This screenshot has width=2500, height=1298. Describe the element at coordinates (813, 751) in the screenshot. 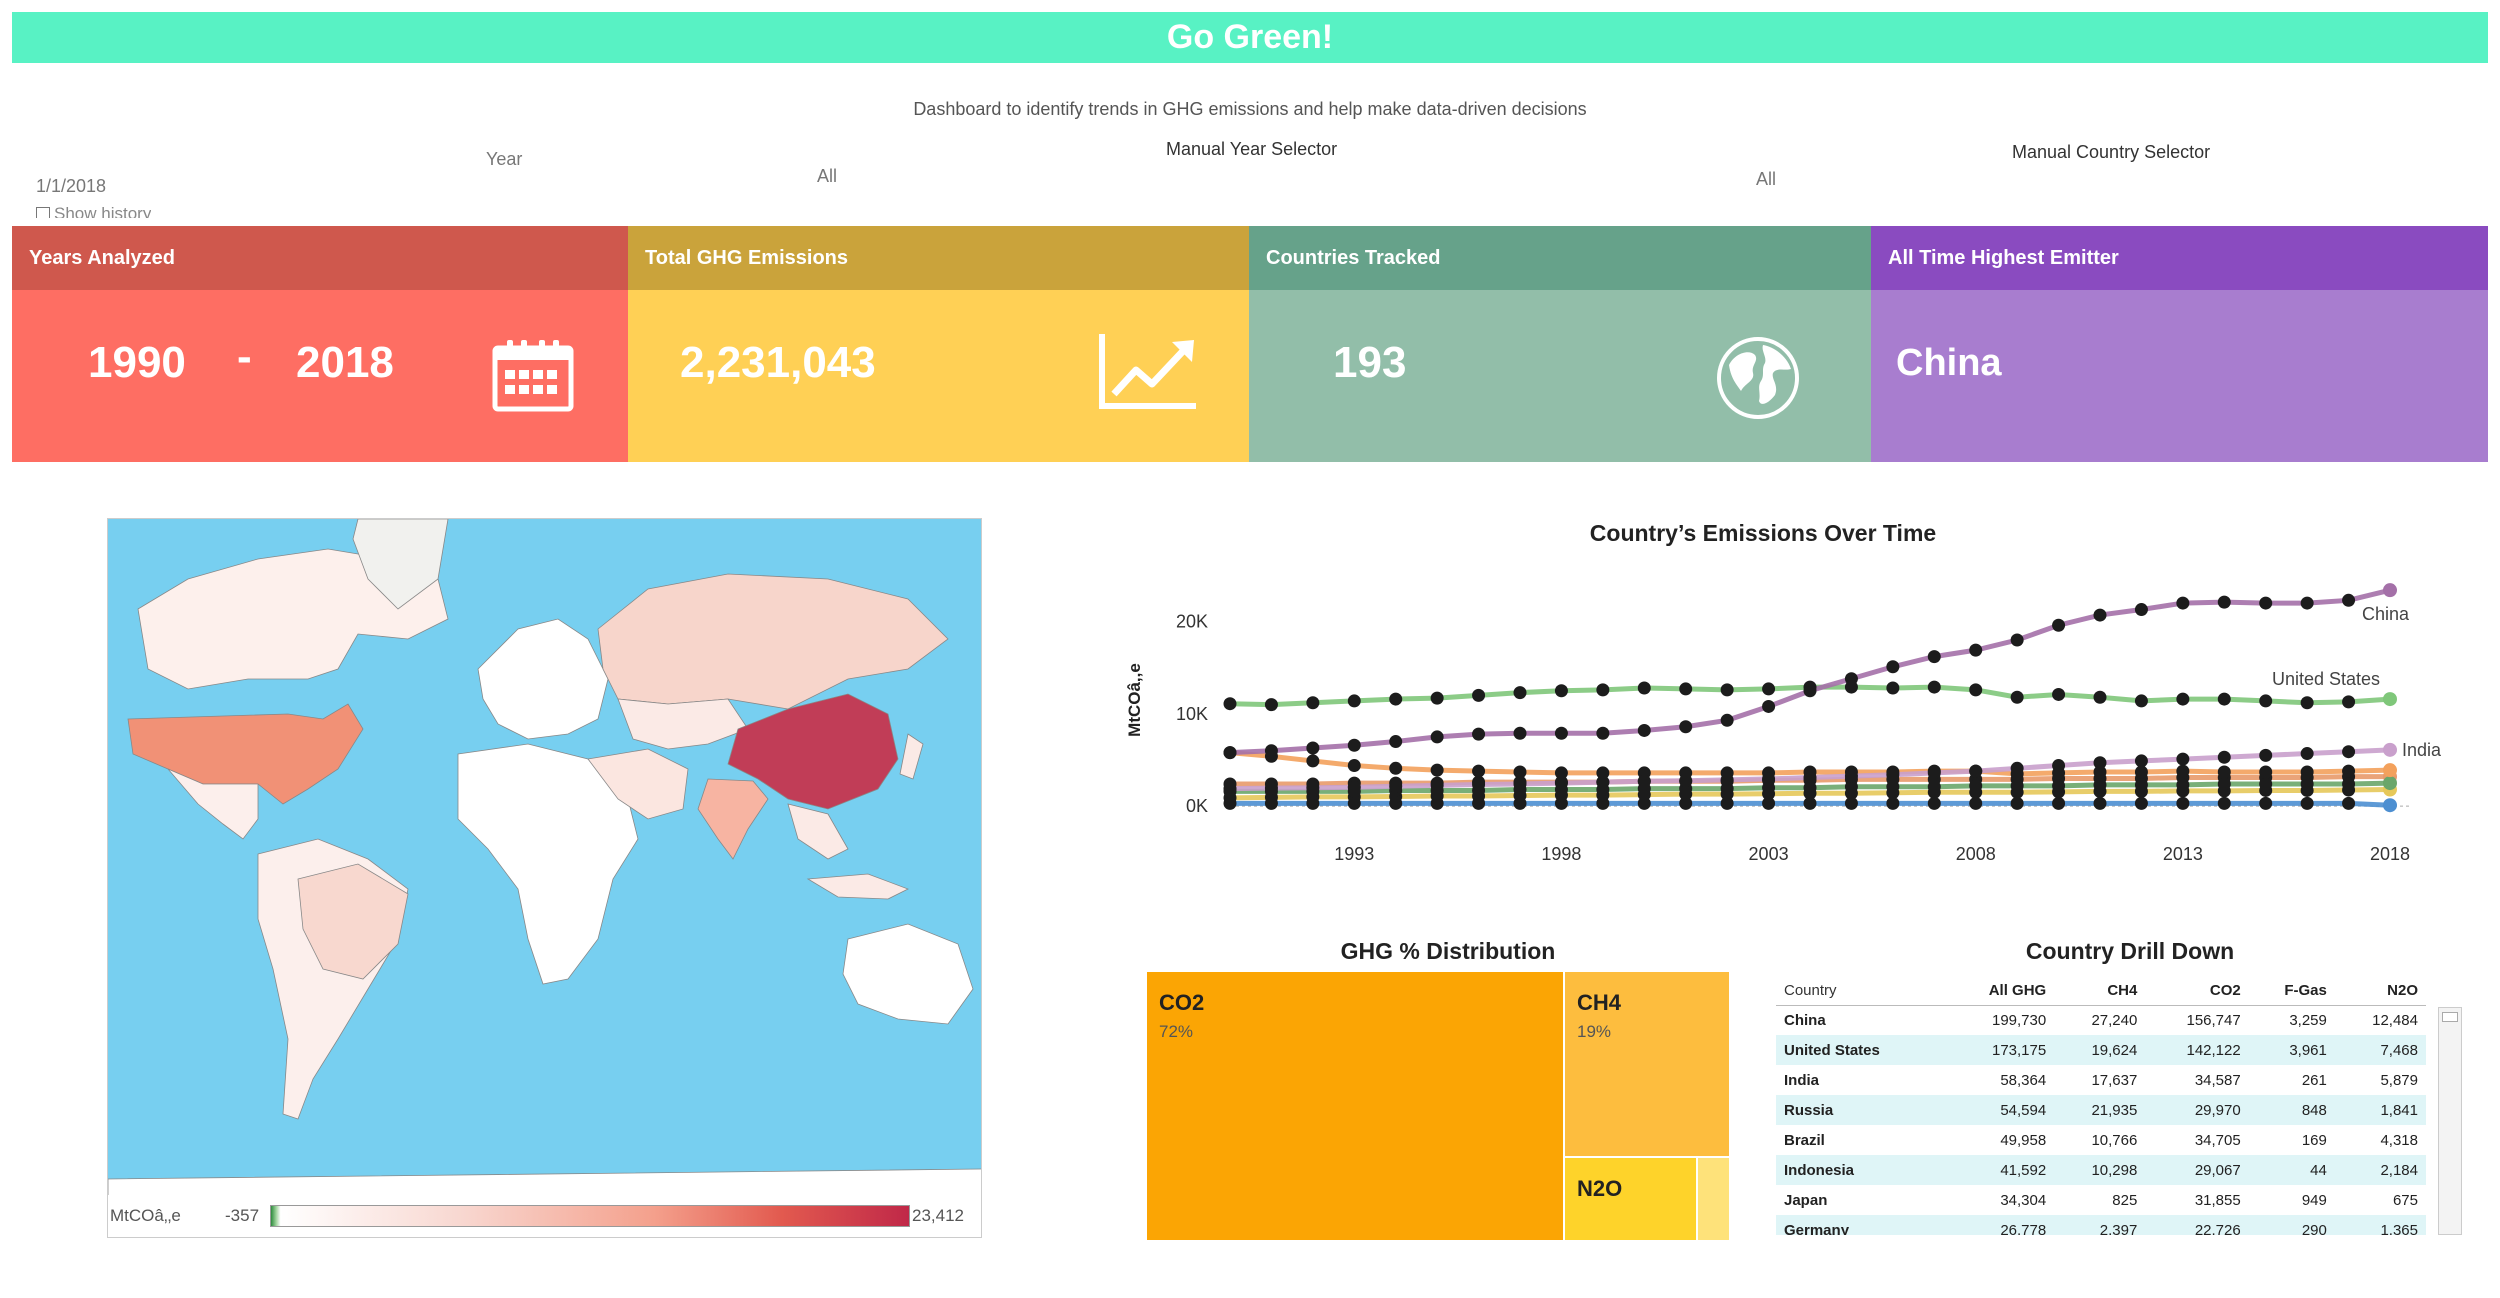

I see `map-china` at that location.